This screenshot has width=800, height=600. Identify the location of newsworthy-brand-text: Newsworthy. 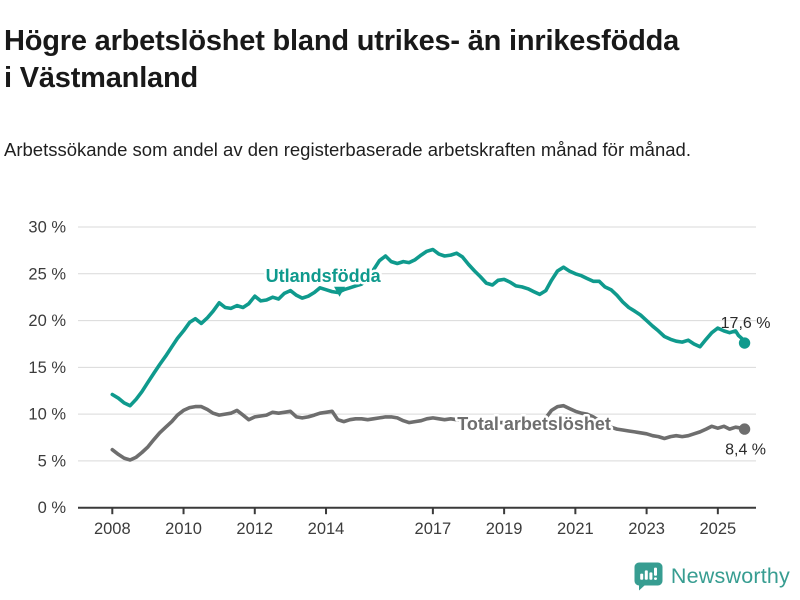
(730, 576).